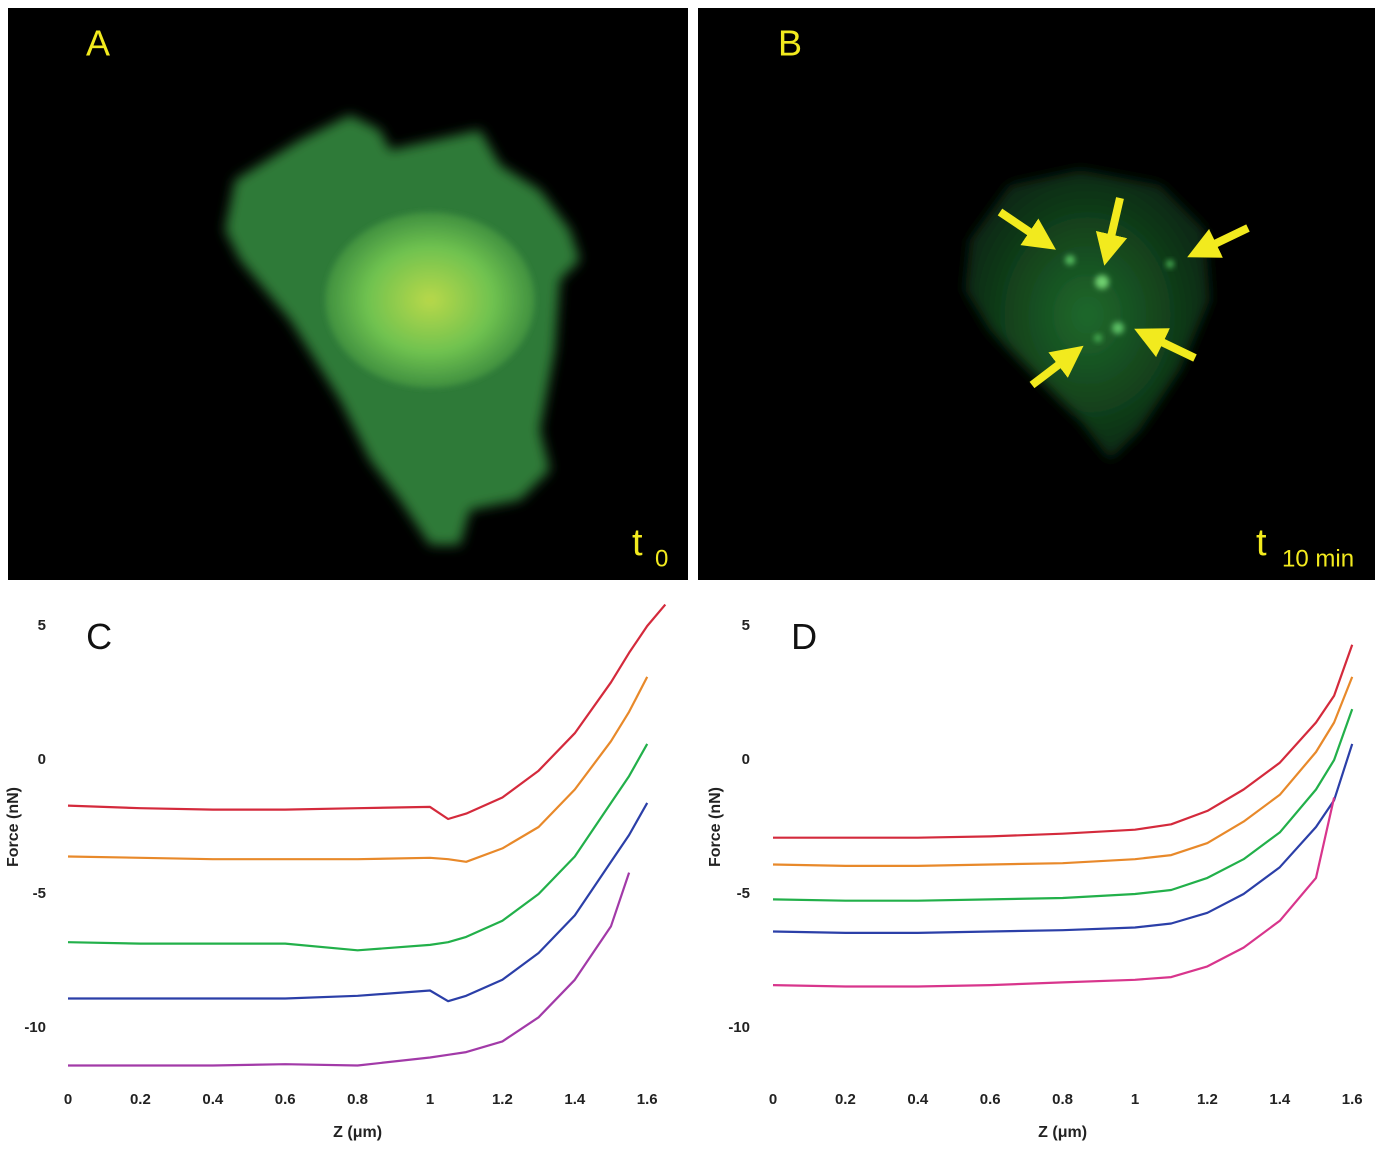 Image resolution: width=1379 pixels, height=1151 pixels. I want to click on time-subscript: 10 min, so click(1318, 558).